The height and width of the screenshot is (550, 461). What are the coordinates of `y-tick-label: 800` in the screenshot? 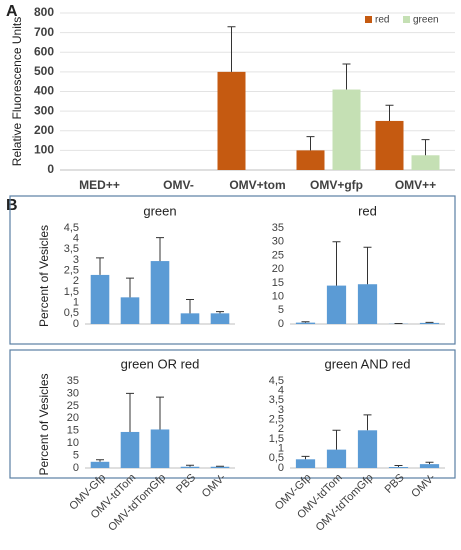 It's located at (44, 12).